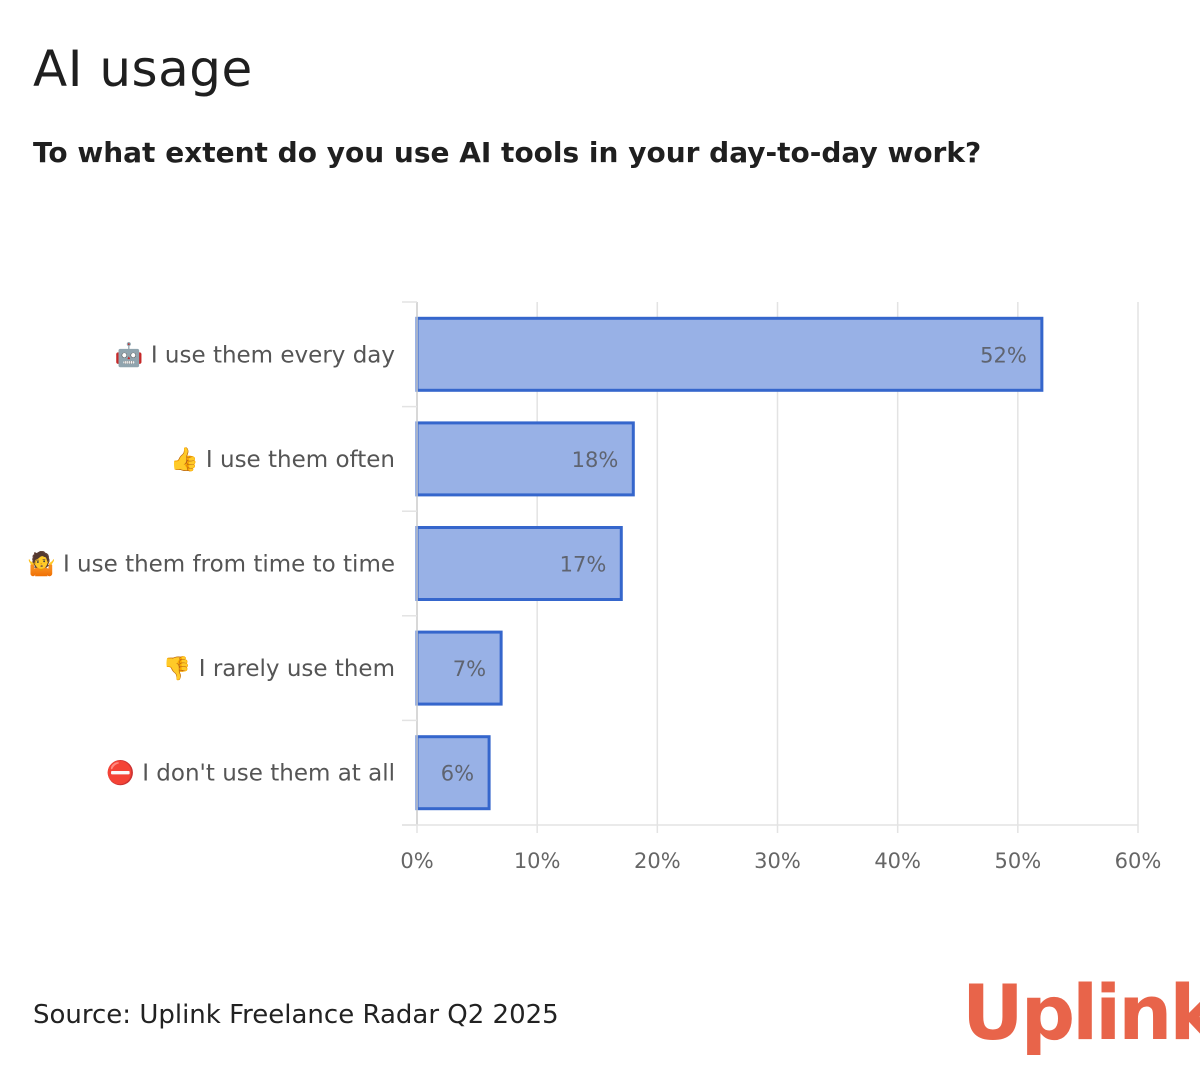  What do you see at coordinates (657, 861) in the screenshot?
I see `x-tick-label: 20%` at bounding box center [657, 861].